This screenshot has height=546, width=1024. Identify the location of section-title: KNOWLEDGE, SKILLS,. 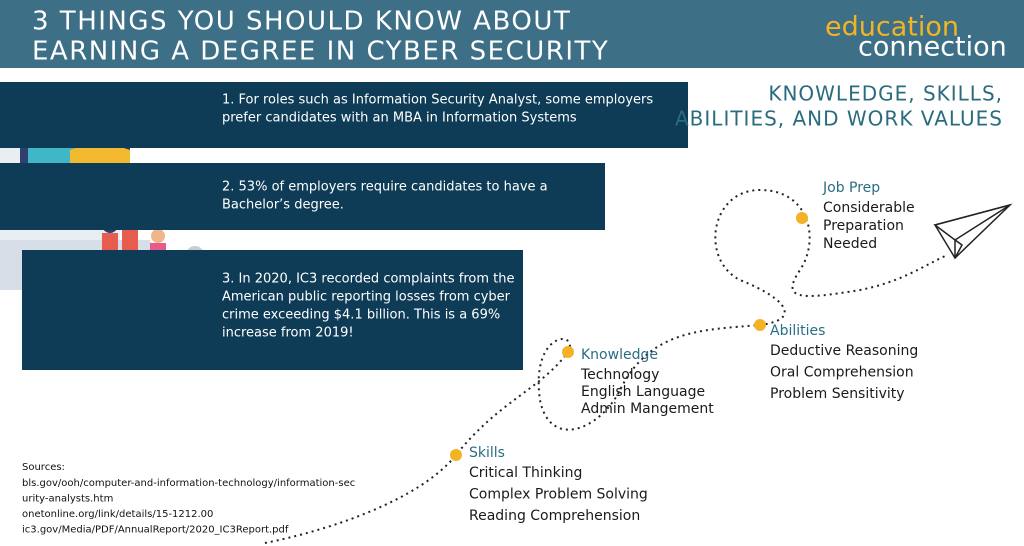
(885, 94).